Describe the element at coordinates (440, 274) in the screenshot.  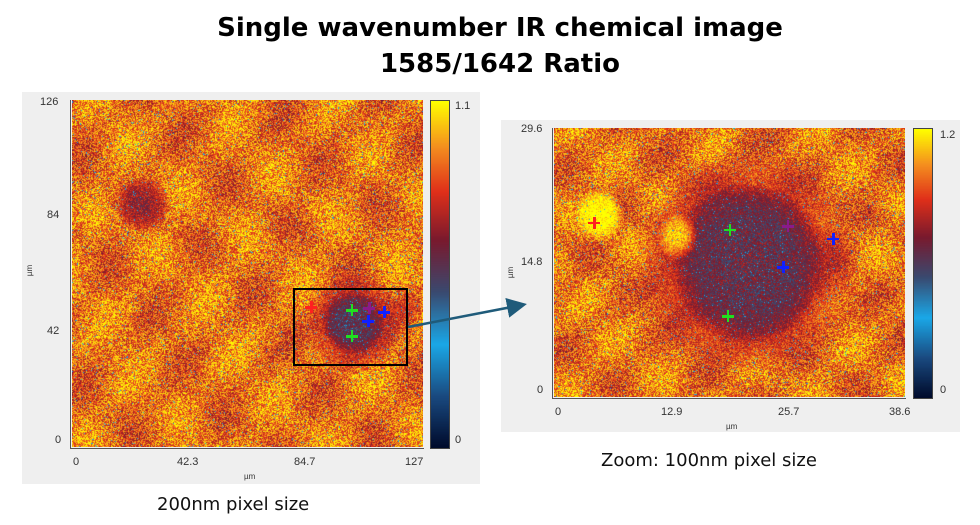
I see `colorbar-full` at that location.